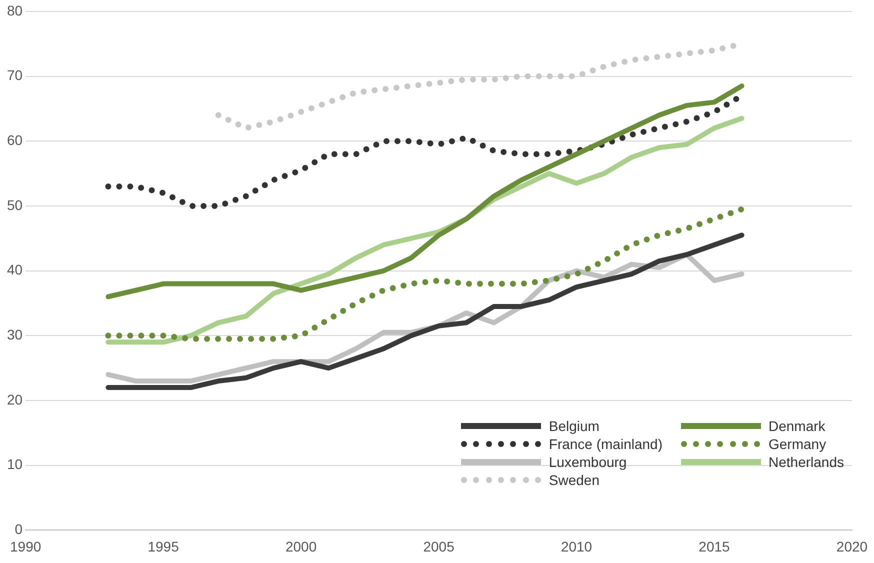 The height and width of the screenshot is (563, 874). What do you see at coordinates (164, 546) in the screenshot?
I see `x-tick-label: 1995` at bounding box center [164, 546].